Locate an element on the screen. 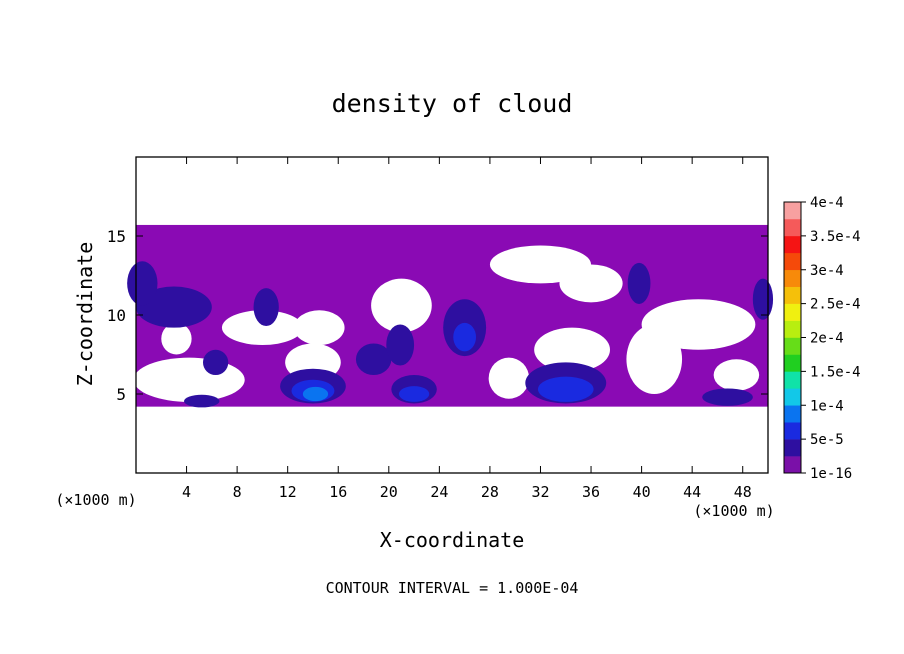 The image size is (904, 654). x-tick-label: 44 is located at coordinates (692, 492).